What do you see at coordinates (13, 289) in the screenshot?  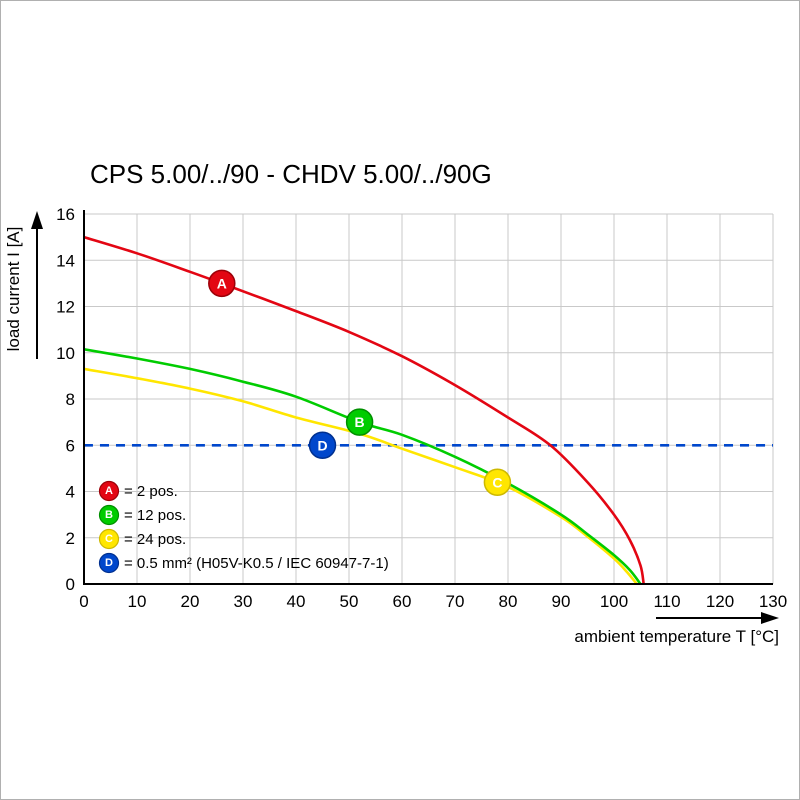 I see `y-axis-label: load current I [A]` at bounding box center [13, 289].